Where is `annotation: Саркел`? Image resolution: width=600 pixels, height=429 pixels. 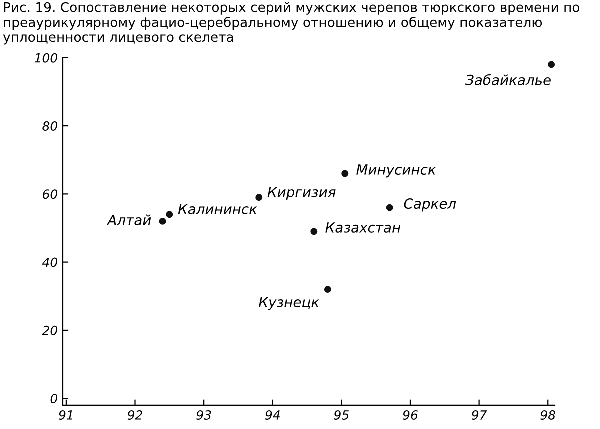 annotation: Саркел is located at coordinates (430, 205).